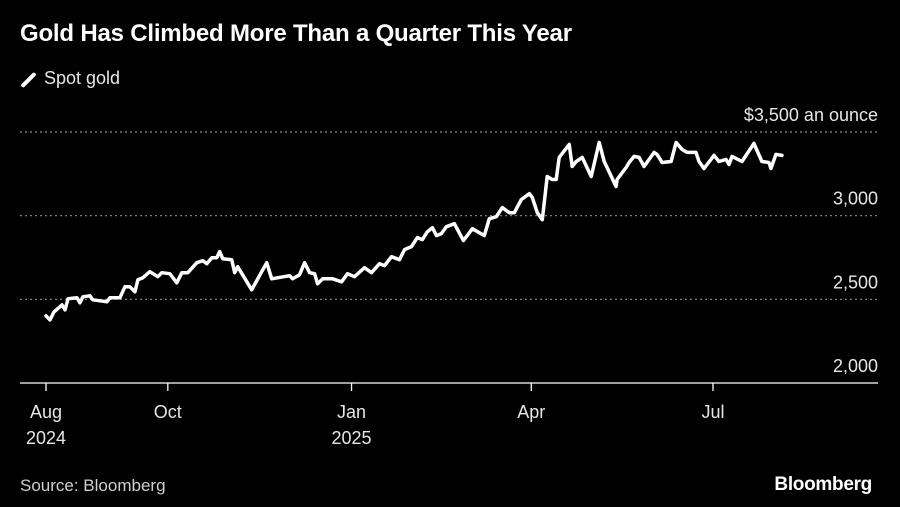 This screenshot has width=900, height=507. Describe the element at coordinates (93, 485) in the screenshot. I see `source-note: Source: Bloomberg` at that location.